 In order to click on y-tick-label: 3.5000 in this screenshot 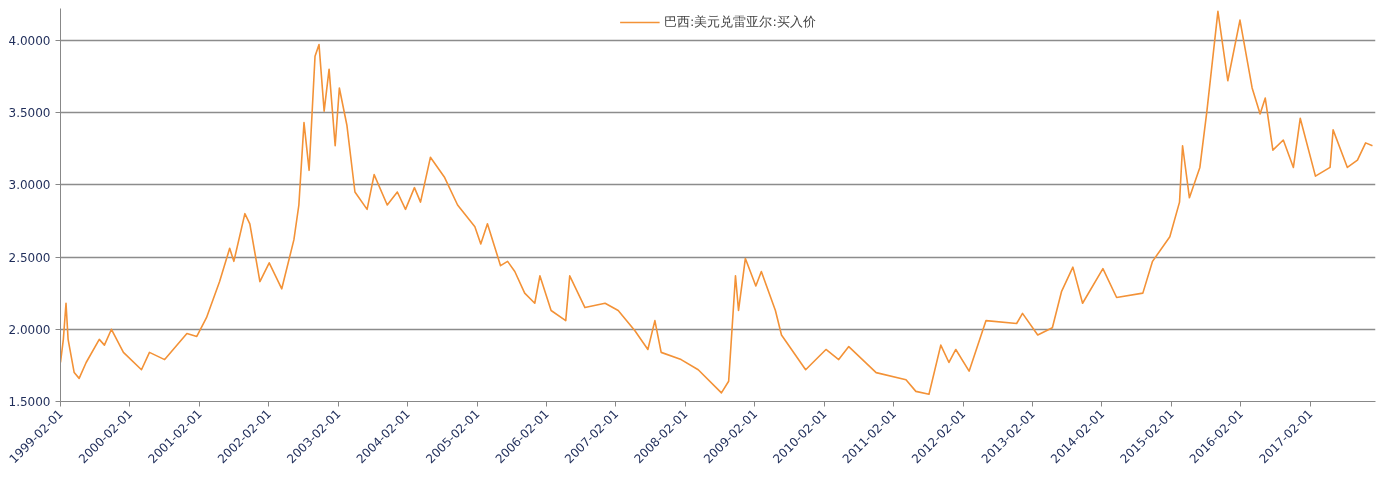, I will do `click(29, 113)`.